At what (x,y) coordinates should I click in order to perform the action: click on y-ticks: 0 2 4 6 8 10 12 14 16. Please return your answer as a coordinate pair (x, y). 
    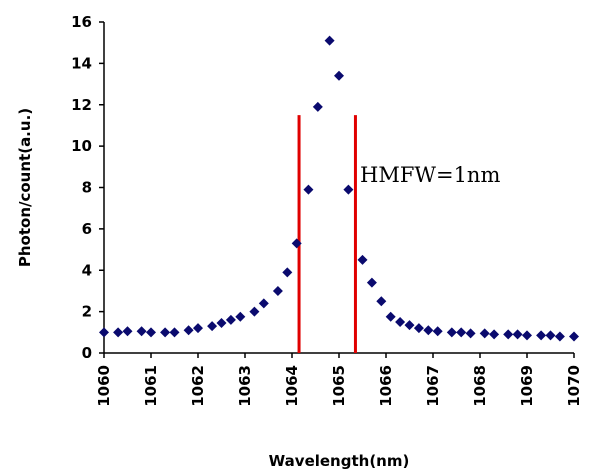
    Looking at the image, I should click on (87, 187).